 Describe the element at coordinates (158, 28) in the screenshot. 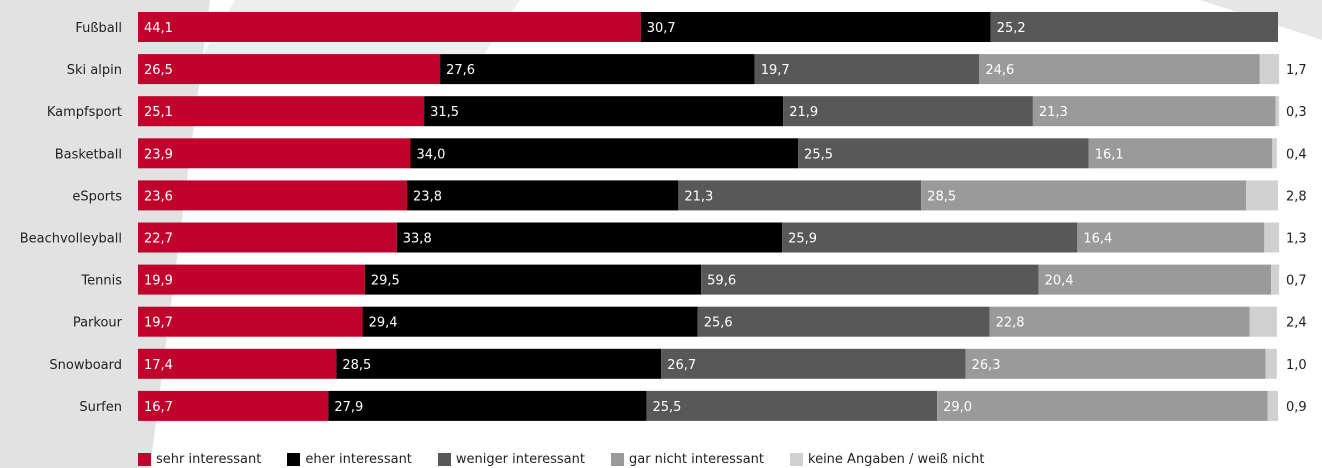

I see `data-label: 44,1` at that location.